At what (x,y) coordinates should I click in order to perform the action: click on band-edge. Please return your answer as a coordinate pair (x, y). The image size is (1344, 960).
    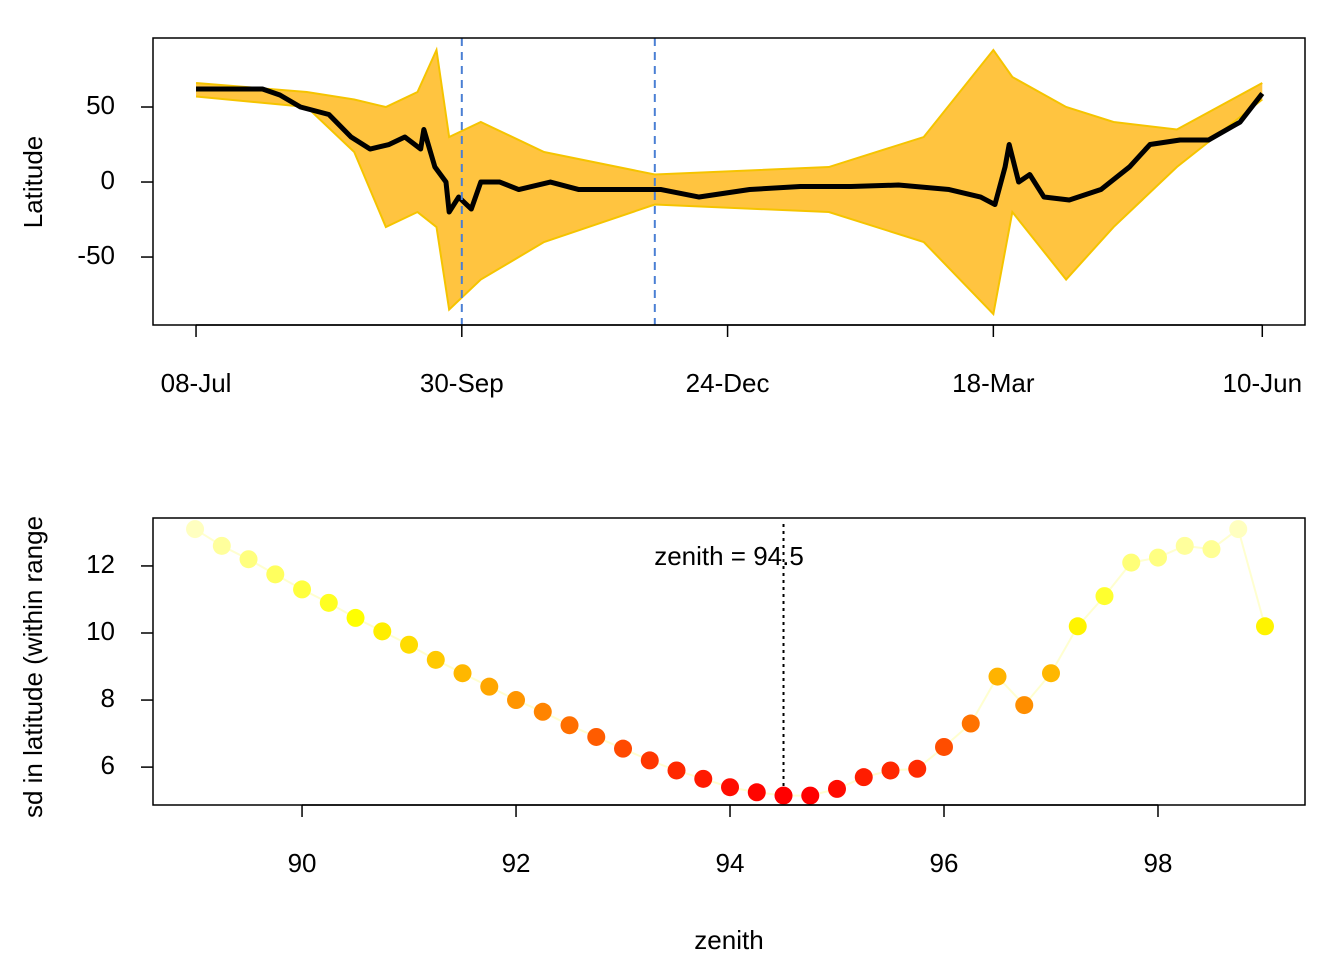
    Looking at the image, I should click on (729, 111).